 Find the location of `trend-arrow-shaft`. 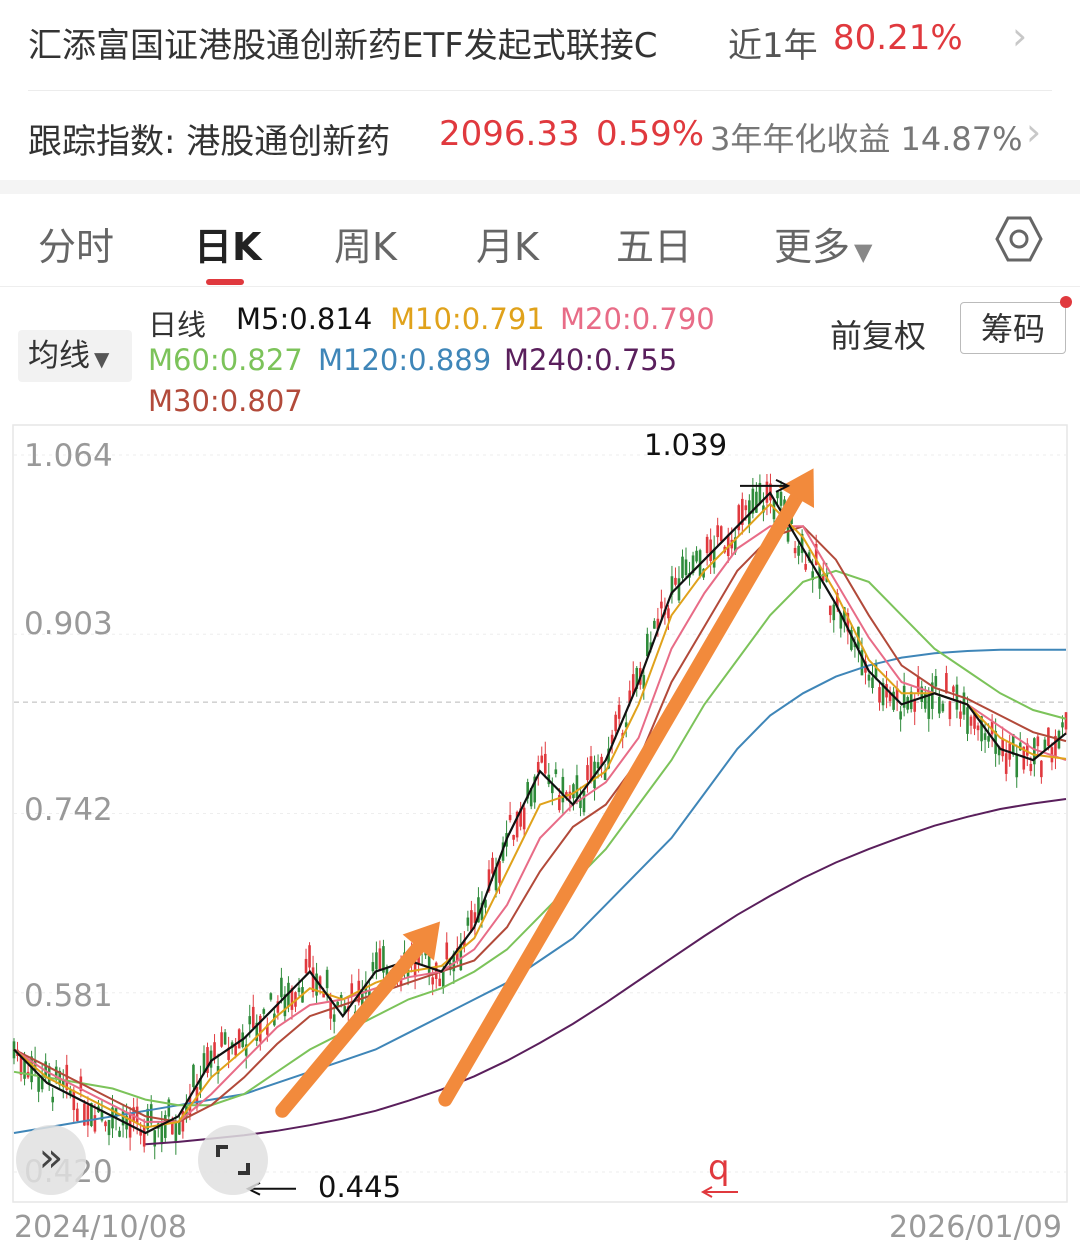

trend-arrow-shaft is located at coordinates (352, 1026).